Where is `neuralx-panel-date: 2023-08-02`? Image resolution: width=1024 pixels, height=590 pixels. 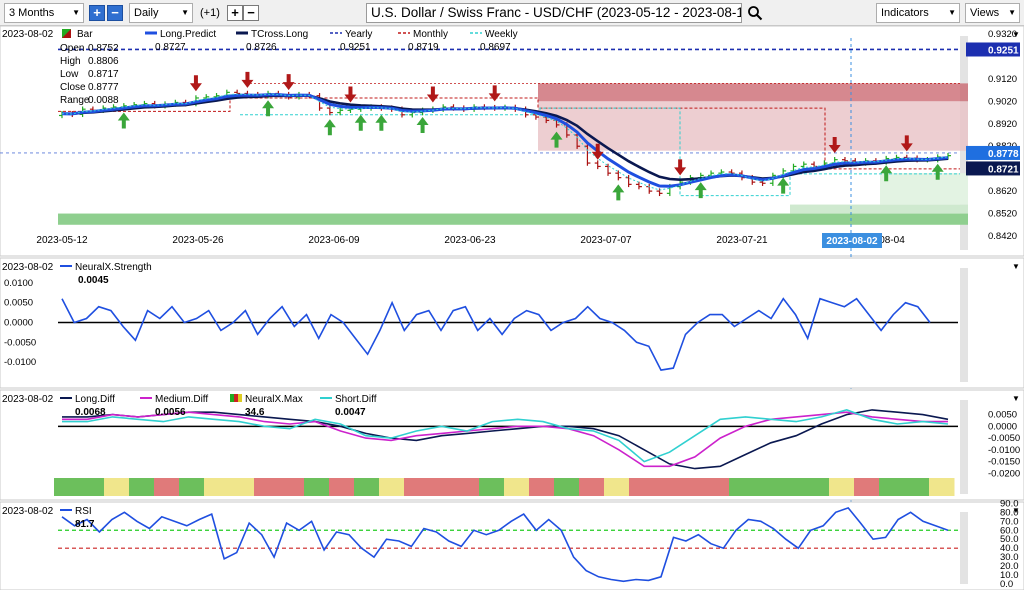 neuralx-panel-date: 2023-08-02 is located at coordinates (28, 267).